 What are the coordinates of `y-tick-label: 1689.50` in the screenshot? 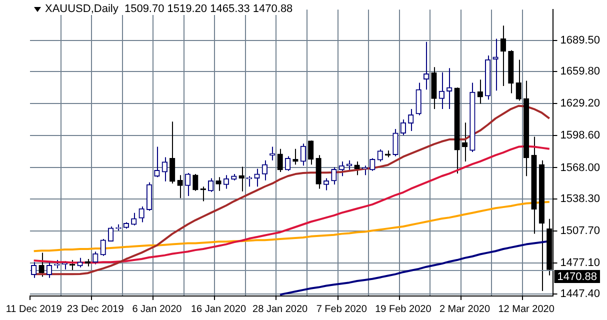 It's located at (580, 40).